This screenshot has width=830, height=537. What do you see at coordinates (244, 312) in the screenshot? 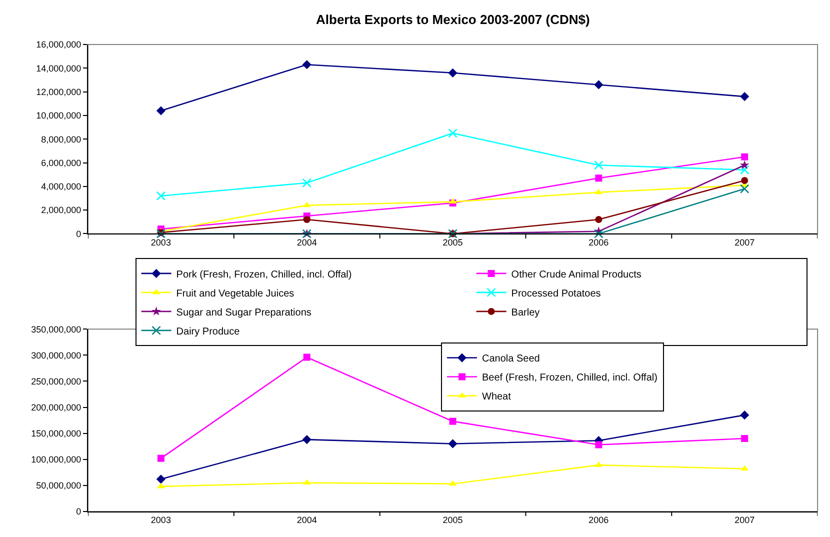
I see `legend-label: Sugar and Sugar Preparations` at bounding box center [244, 312].